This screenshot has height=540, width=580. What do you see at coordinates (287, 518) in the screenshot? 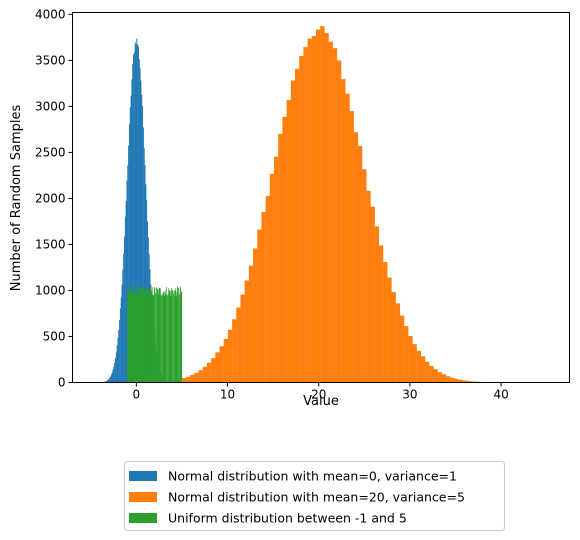
I see `legend-label: Uniform distribution between -1 and 5` at bounding box center [287, 518].